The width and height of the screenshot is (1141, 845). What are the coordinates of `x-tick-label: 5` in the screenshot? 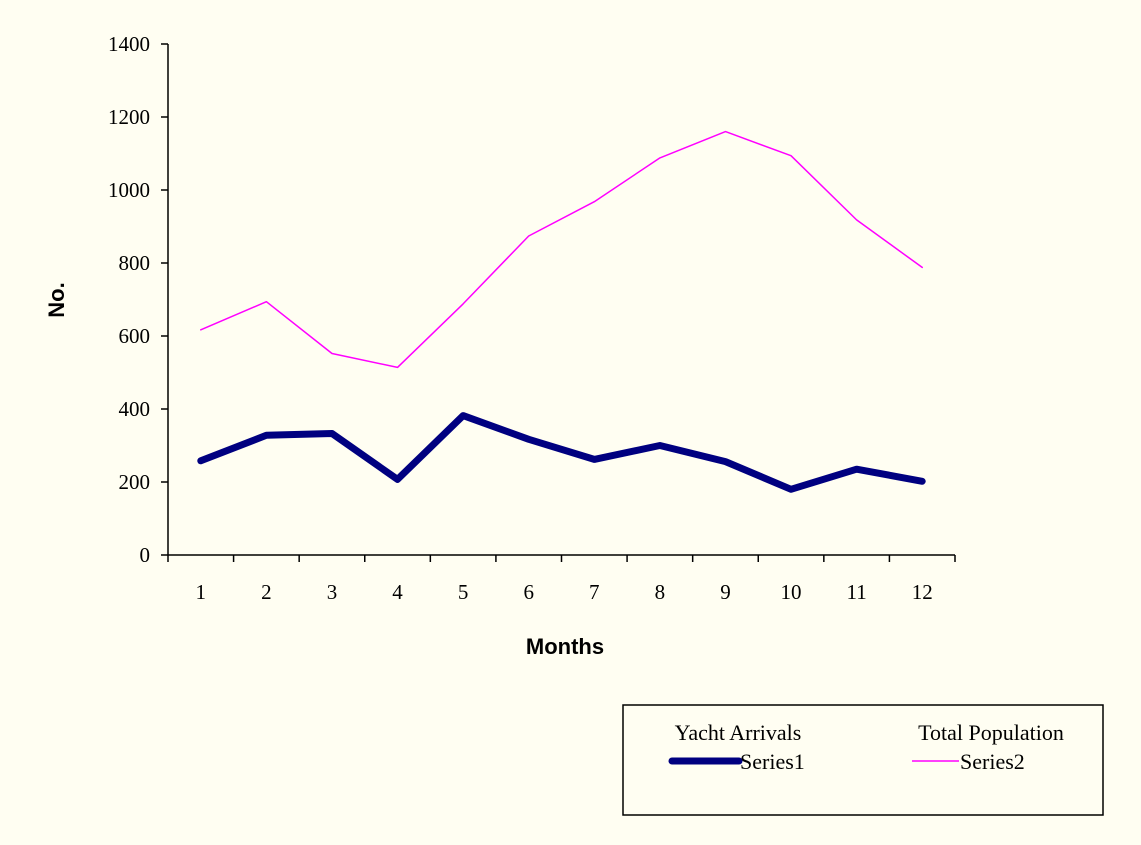 It's located at (463, 592).